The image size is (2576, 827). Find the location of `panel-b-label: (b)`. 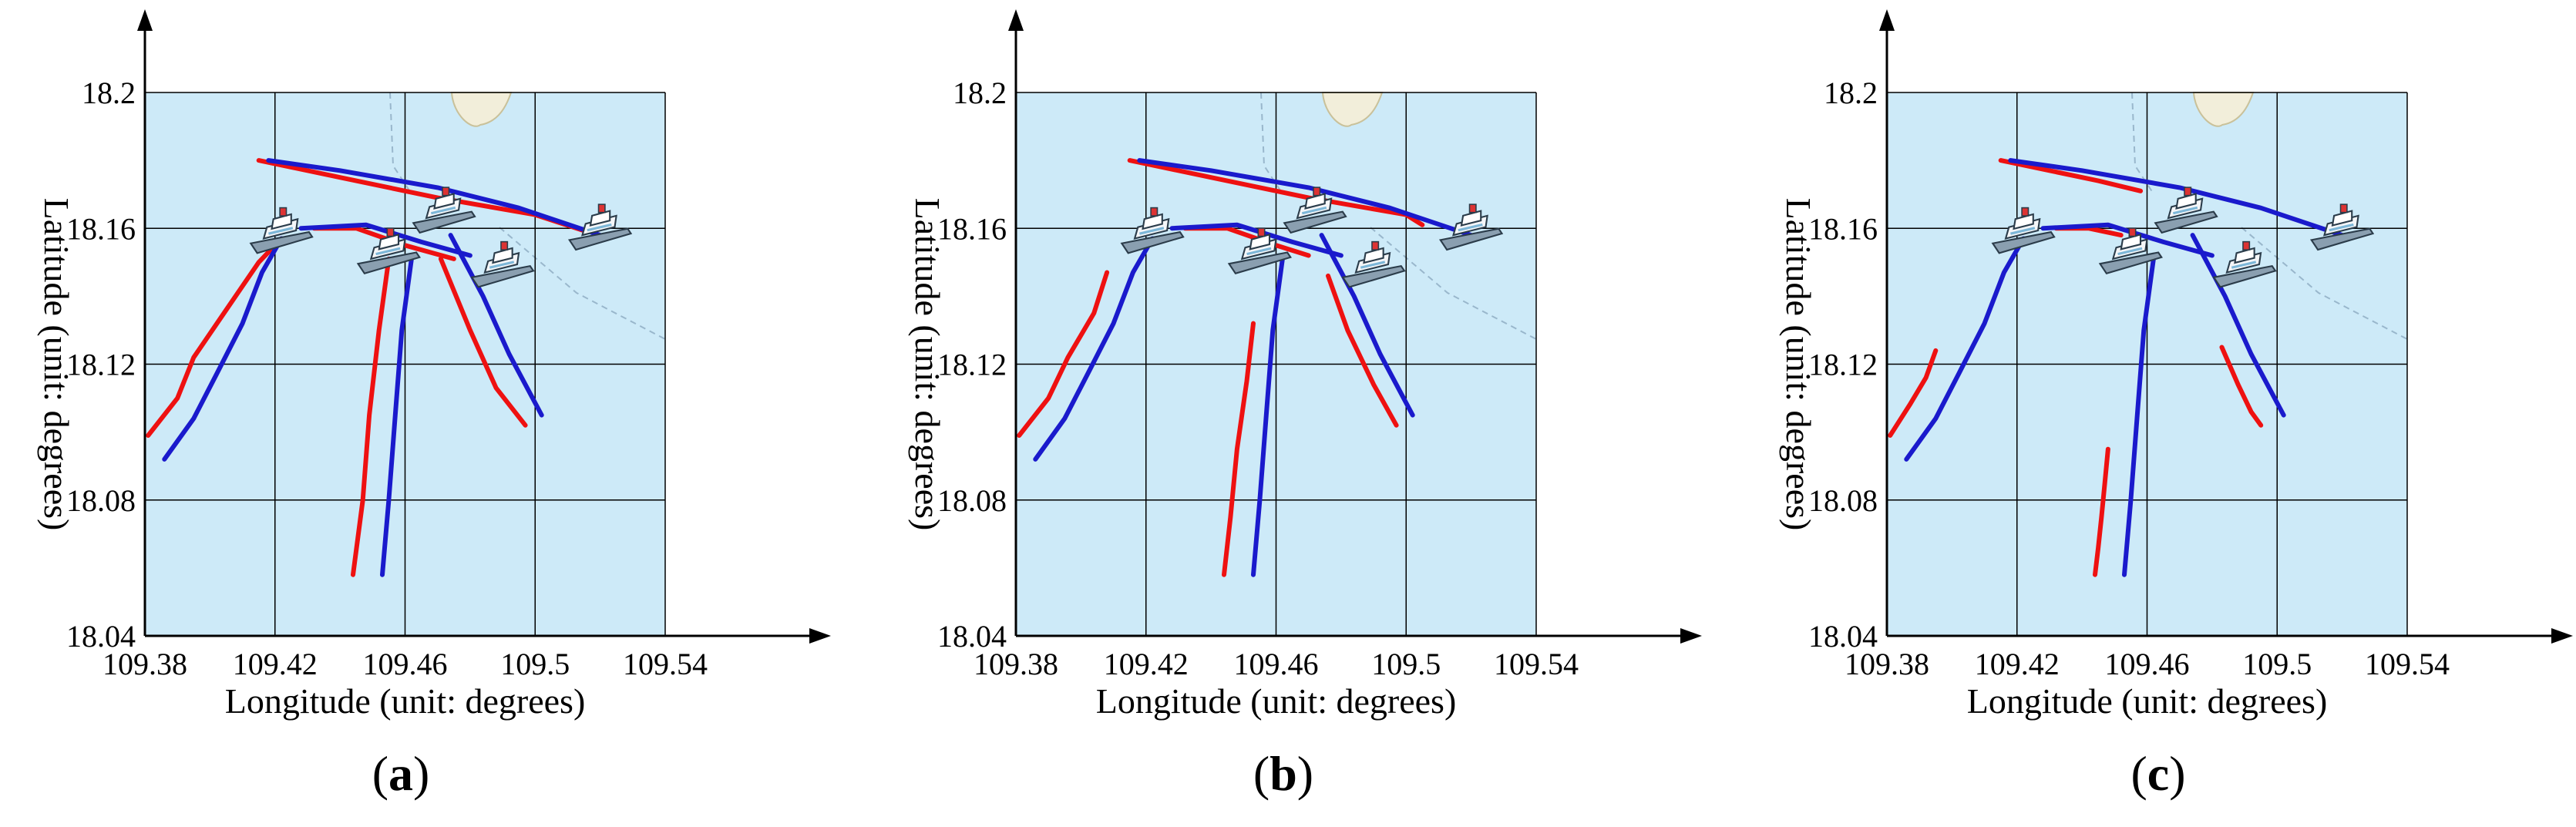

panel-b-label: (b) is located at coordinates (1283, 773).